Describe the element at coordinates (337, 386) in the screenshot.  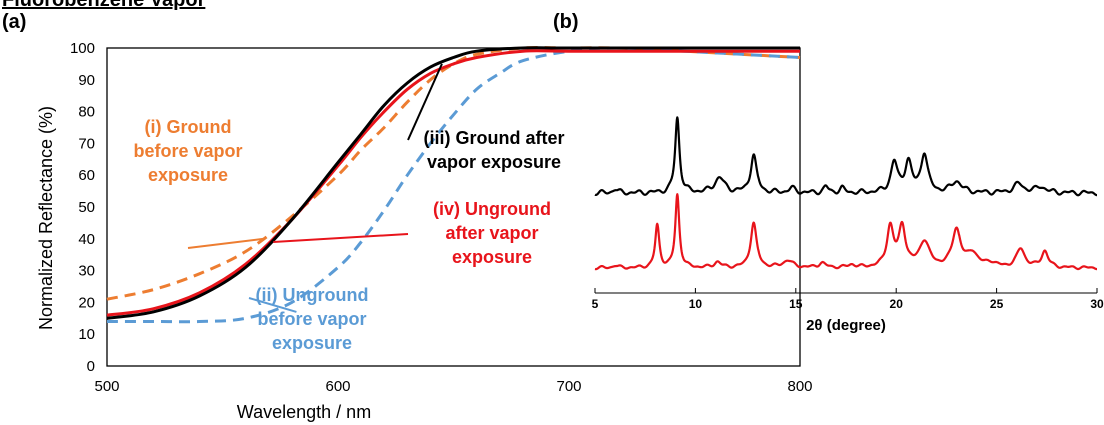
I see `x-tick-label: 600` at that location.